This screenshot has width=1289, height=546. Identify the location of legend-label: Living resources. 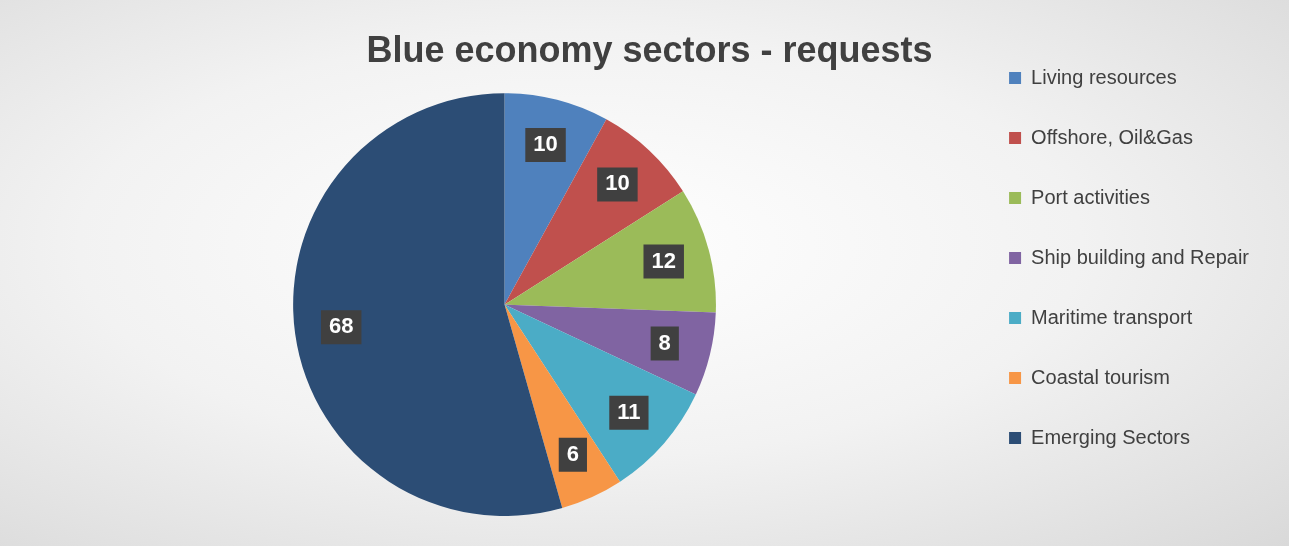
(1104, 76).